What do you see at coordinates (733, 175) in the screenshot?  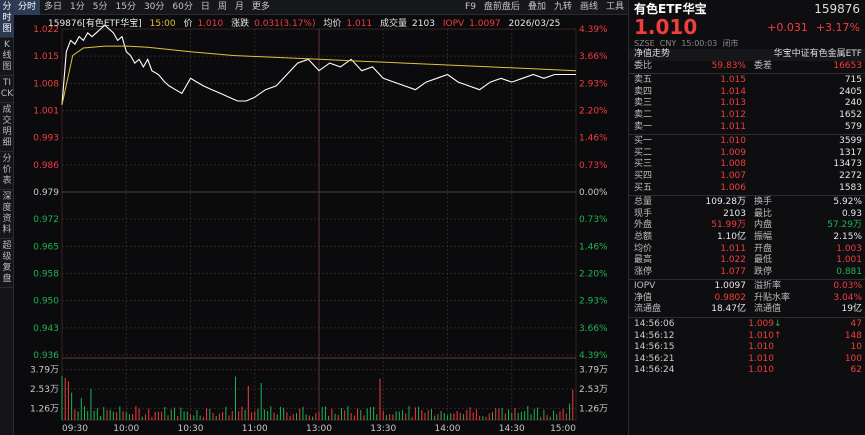 I see `bid-price: 1.007` at bounding box center [733, 175].